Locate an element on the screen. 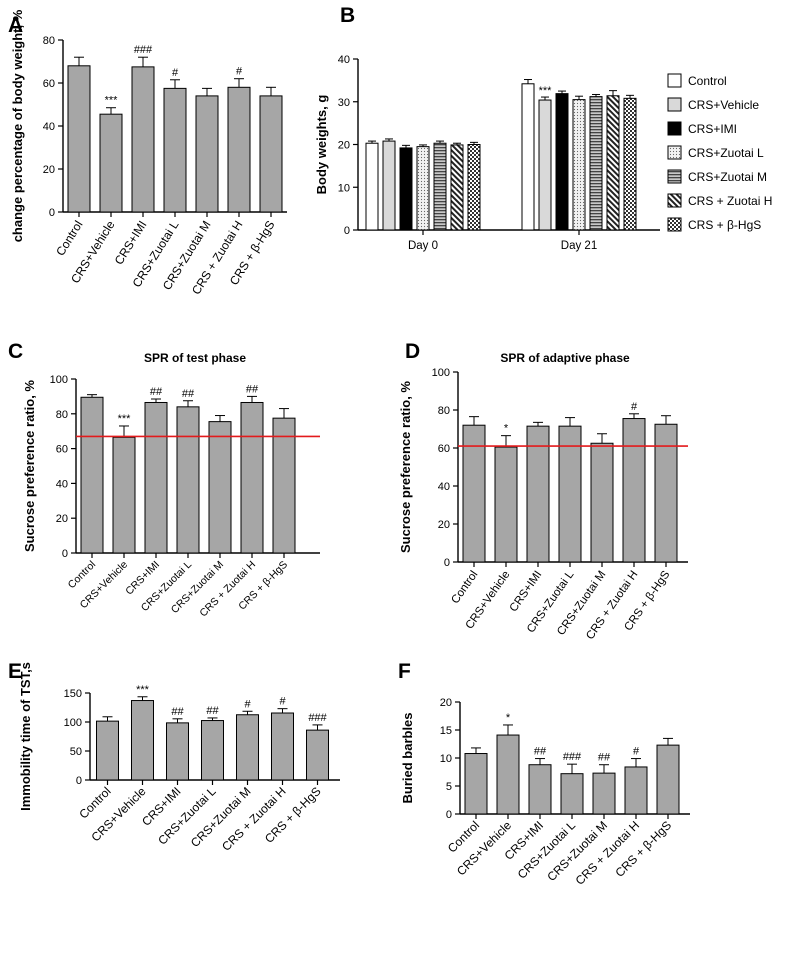  chart-title: SPR of adaptive phase is located at coordinates (565, 358).